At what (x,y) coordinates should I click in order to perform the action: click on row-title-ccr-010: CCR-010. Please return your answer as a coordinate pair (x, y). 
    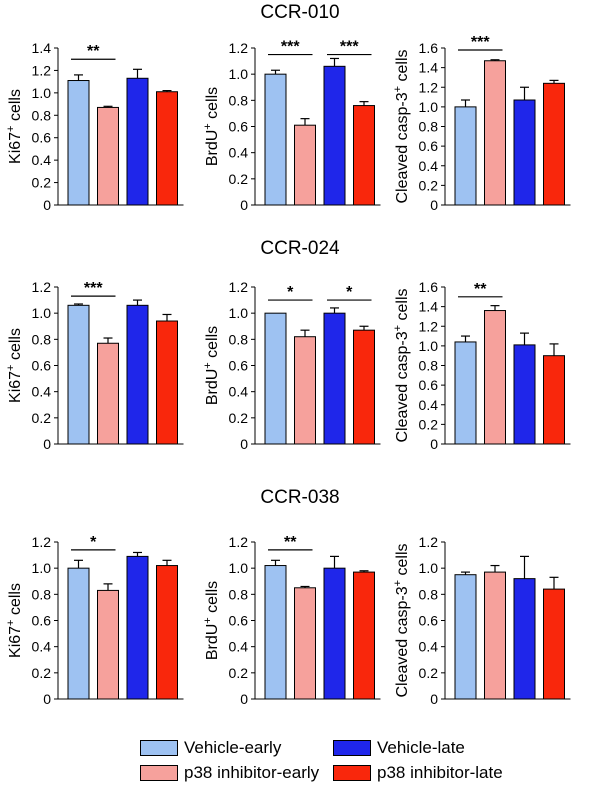
    Looking at the image, I should click on (300, 12).